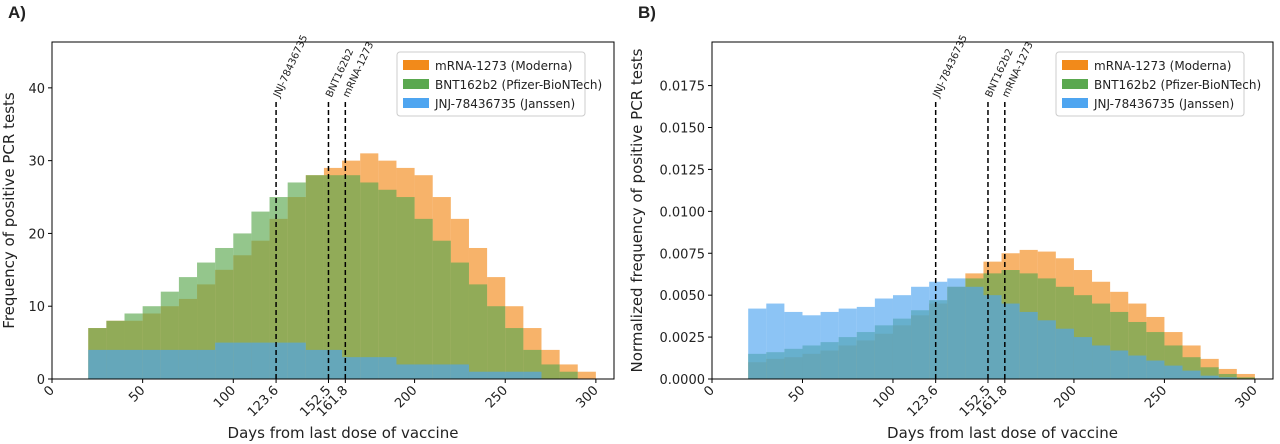 Image resolution: width=1280 pixels, height=444 pixels. Describe the element at coordinates (9, 210) in the screenshot. I see `y-axis-label: Frequency of positive PCR tests` at that location.